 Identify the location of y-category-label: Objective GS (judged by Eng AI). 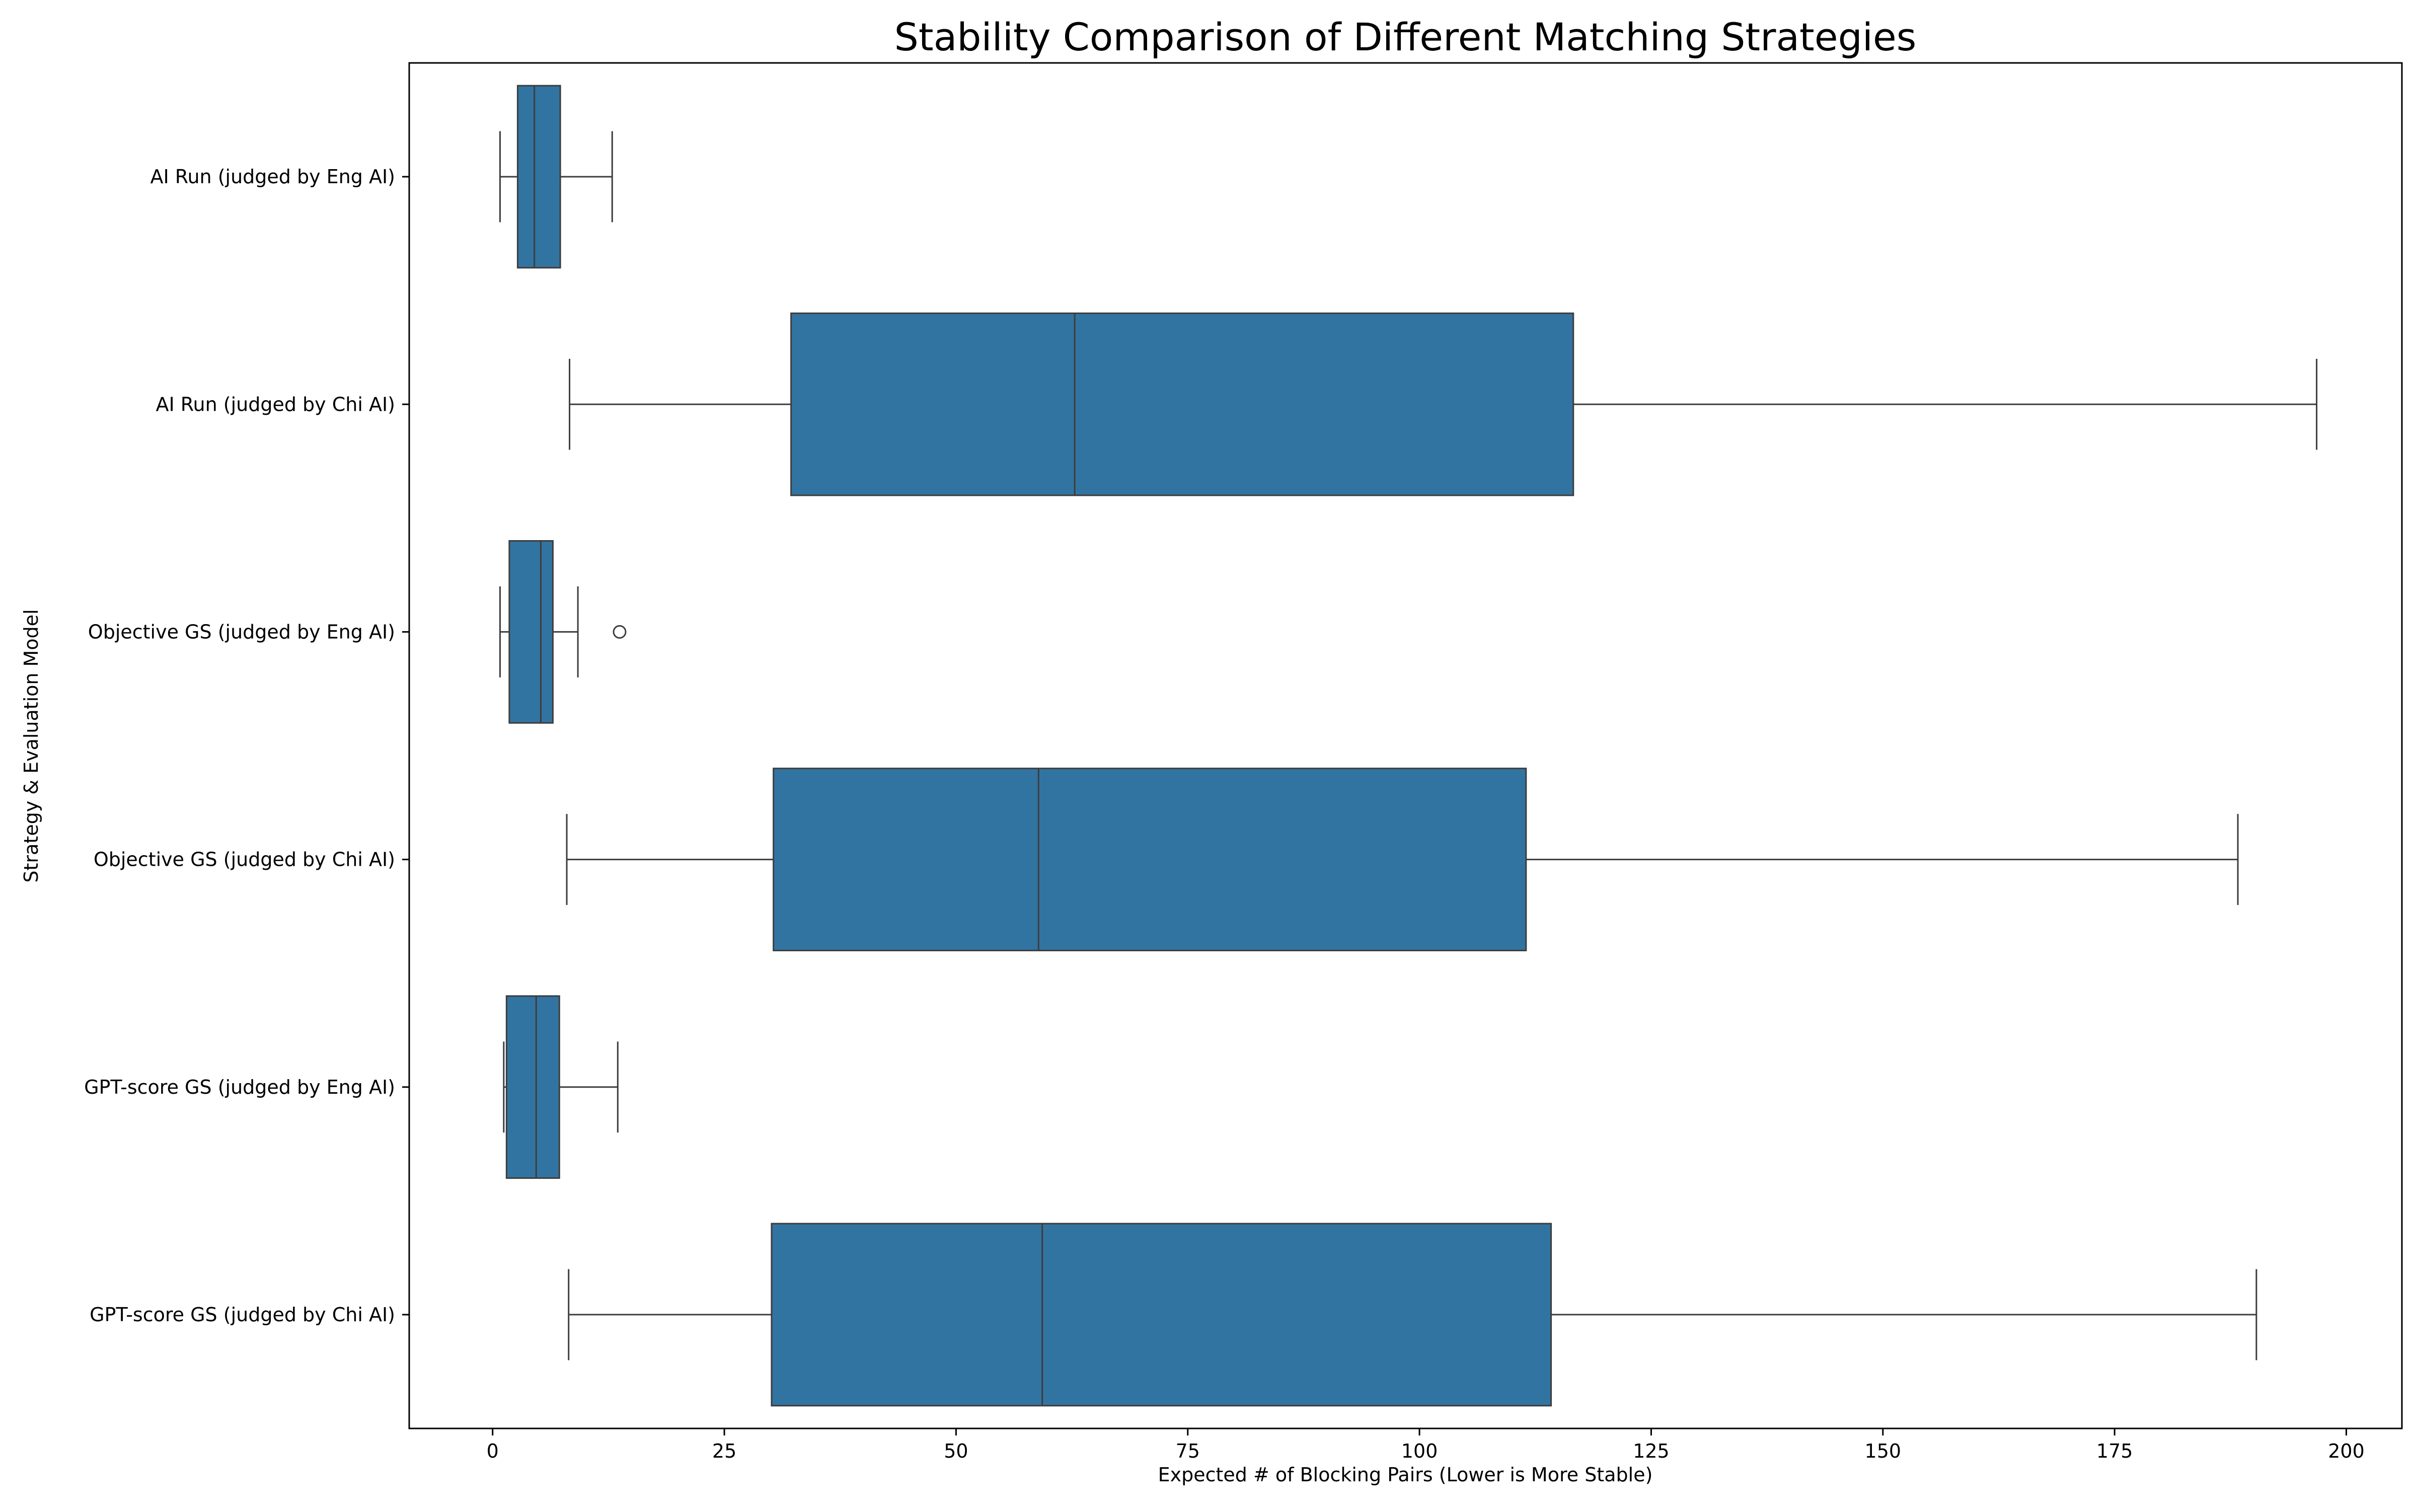
(241, 632).